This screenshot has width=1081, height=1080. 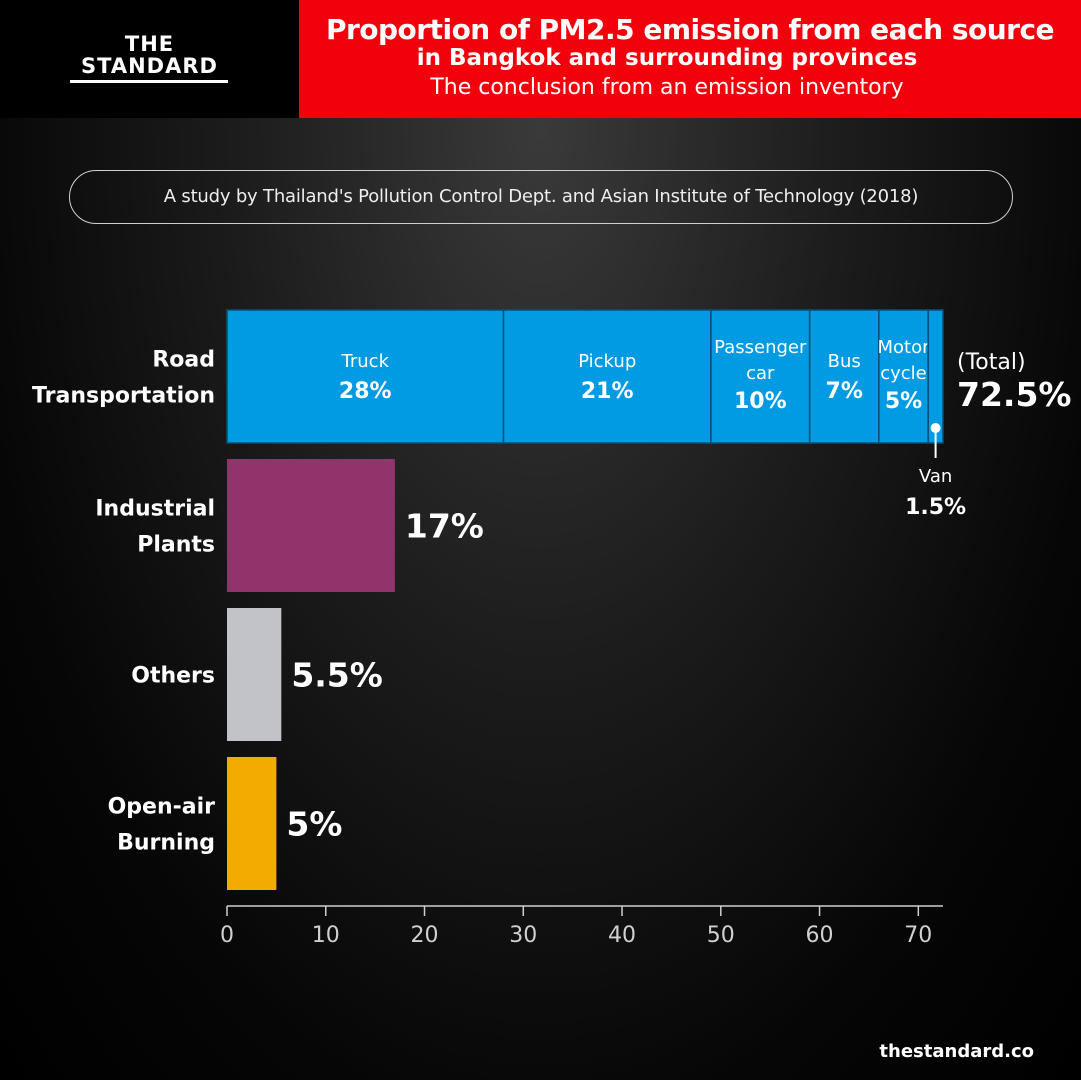 I want to click on segment-label: Passenger, so click(x=760, y=347).